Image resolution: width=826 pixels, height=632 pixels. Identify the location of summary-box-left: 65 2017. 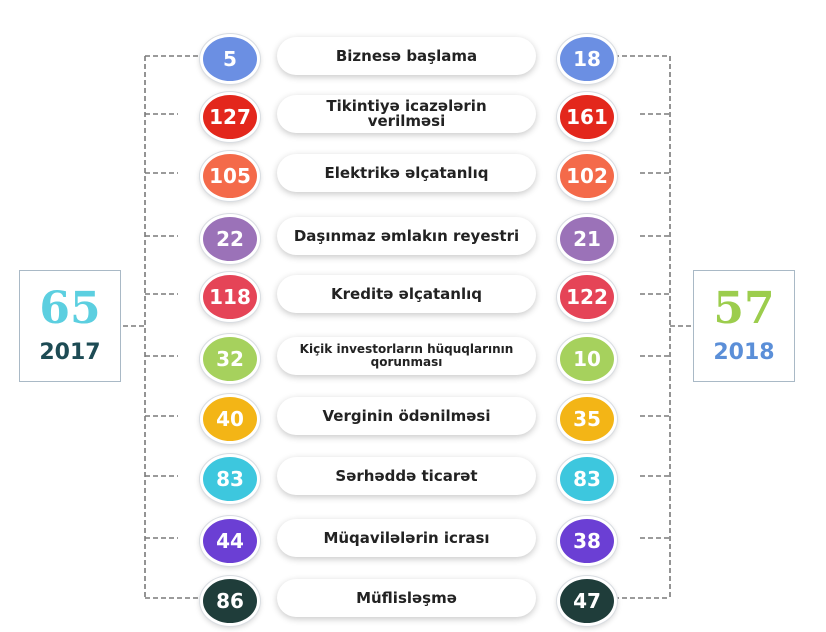
(70, 326).